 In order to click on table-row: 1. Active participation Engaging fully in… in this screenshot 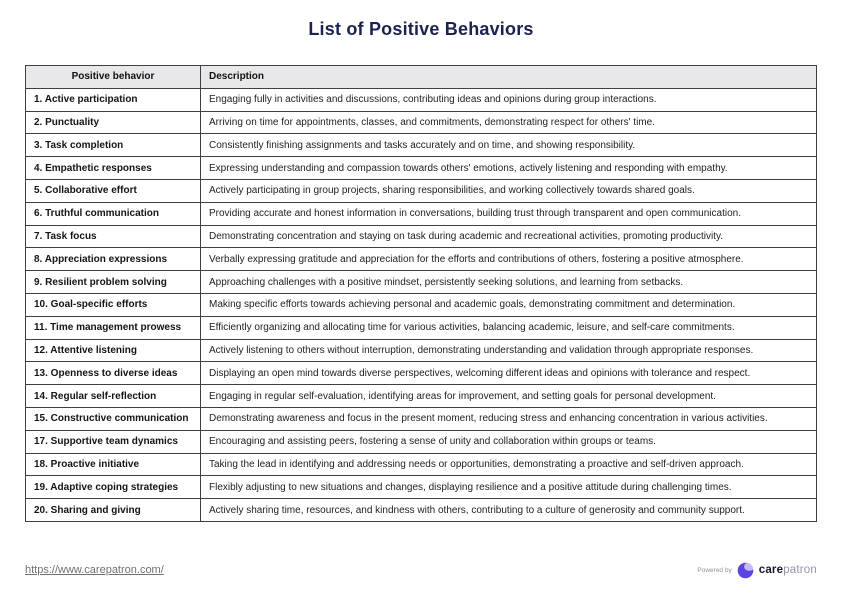, I will do `click(421, 99)`.